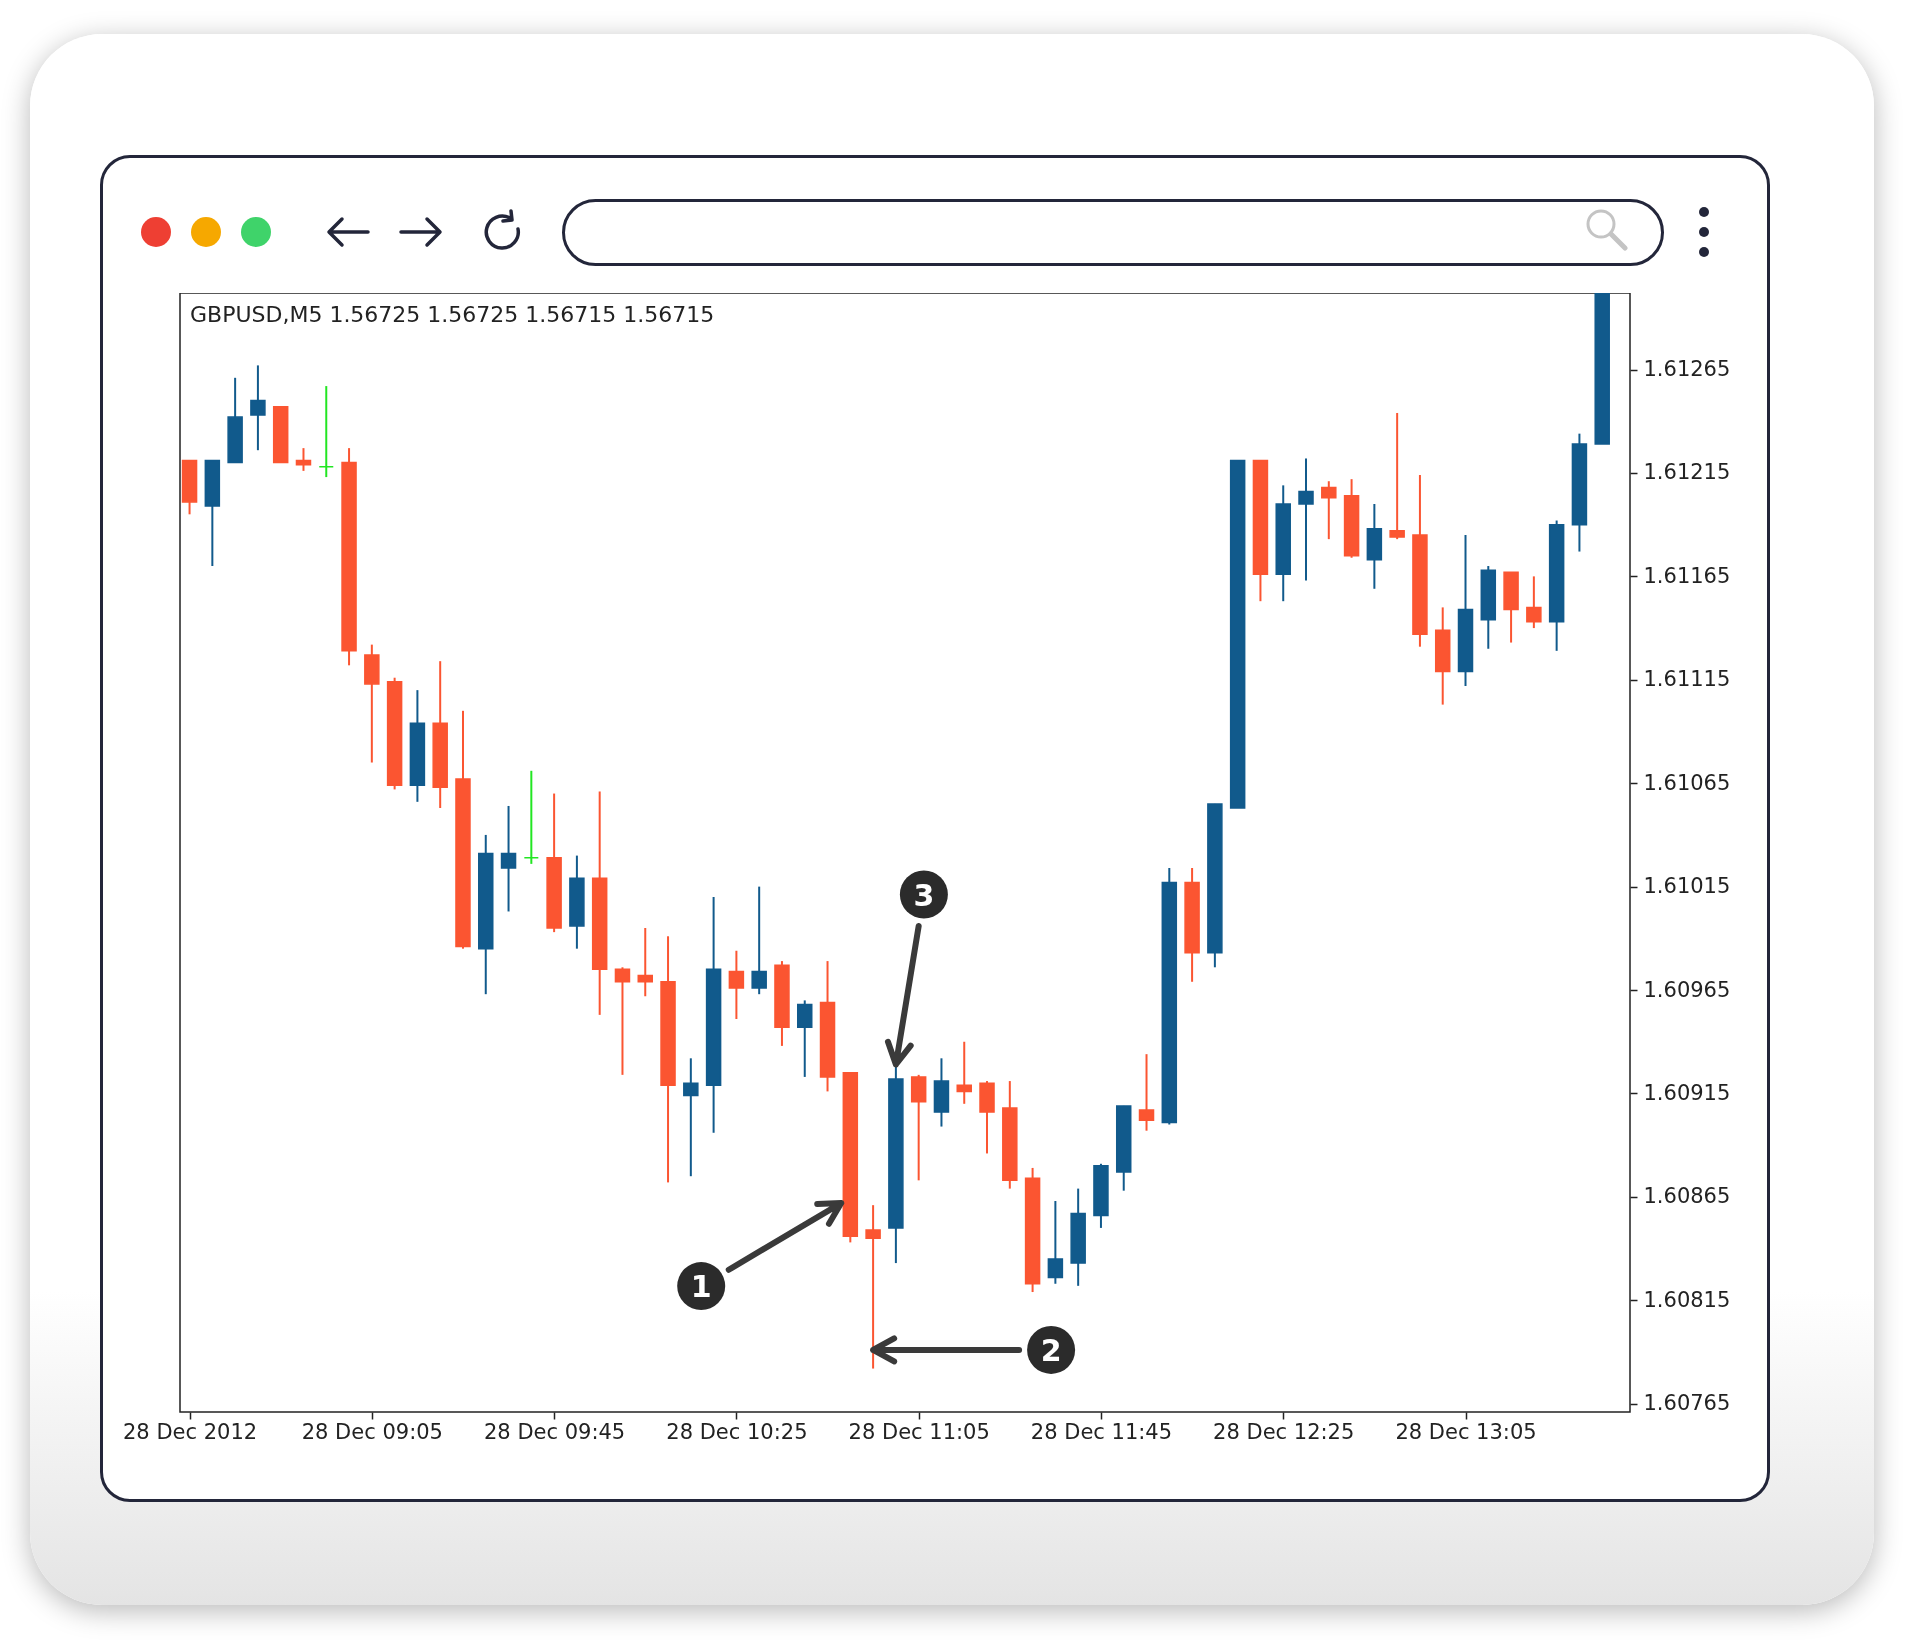  Describe the element at coordinates (1687, 1092) in the screenshot. I see `y-tick-label: 1.60915` at that location.